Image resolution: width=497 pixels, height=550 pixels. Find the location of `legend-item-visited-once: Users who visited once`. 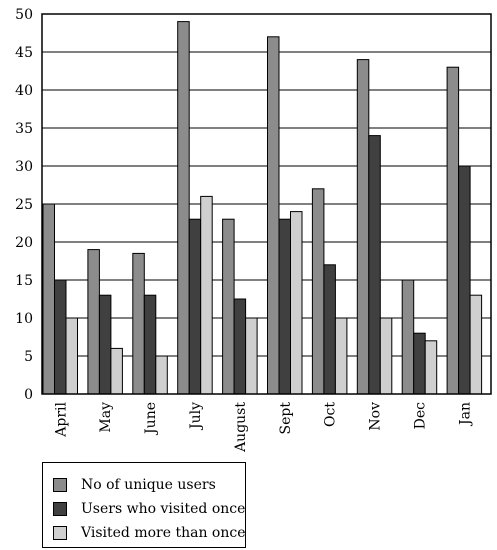

legend-item-visited-once: Users who visited once is located at coordinates (149, 509).